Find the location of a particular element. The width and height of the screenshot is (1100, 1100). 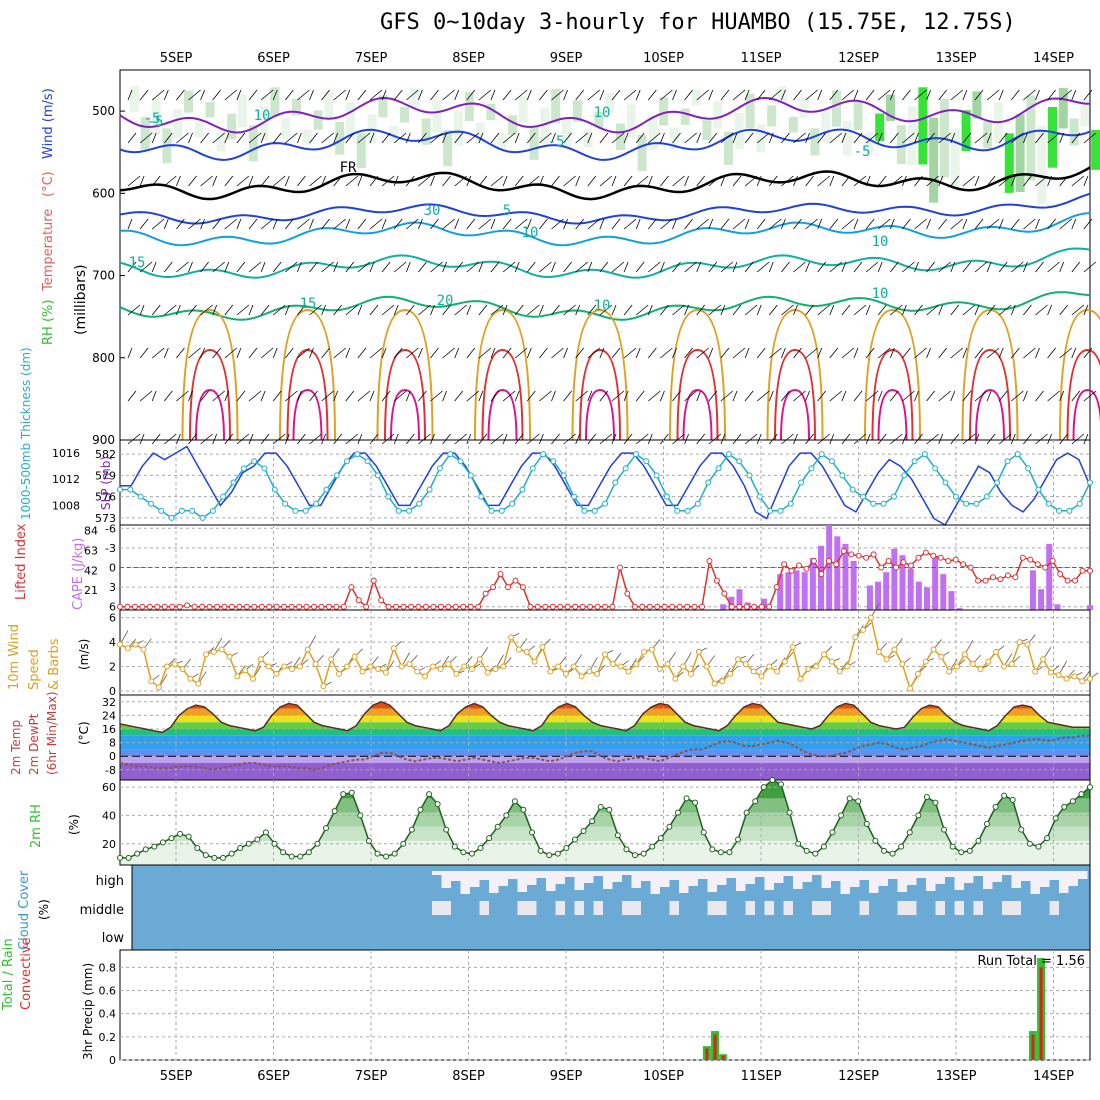

ytick-label: -8 is located at coordinates (110, 770).